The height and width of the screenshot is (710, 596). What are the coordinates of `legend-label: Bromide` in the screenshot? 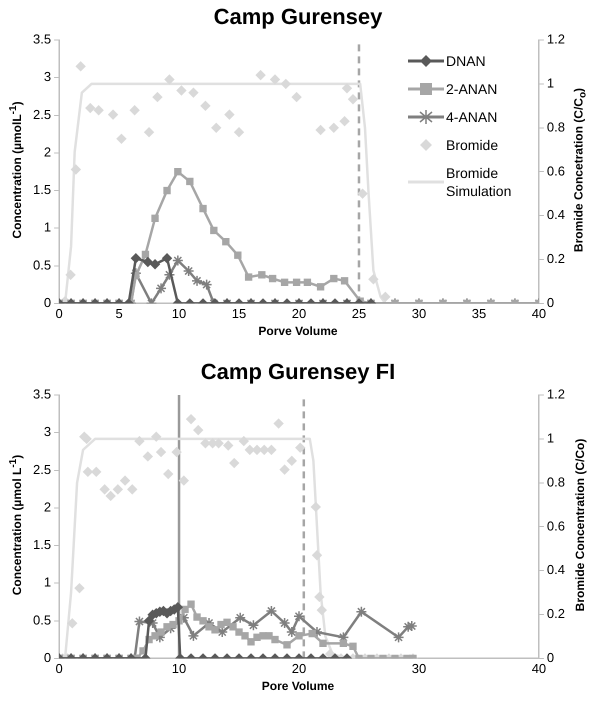 It's located at (472, 145).